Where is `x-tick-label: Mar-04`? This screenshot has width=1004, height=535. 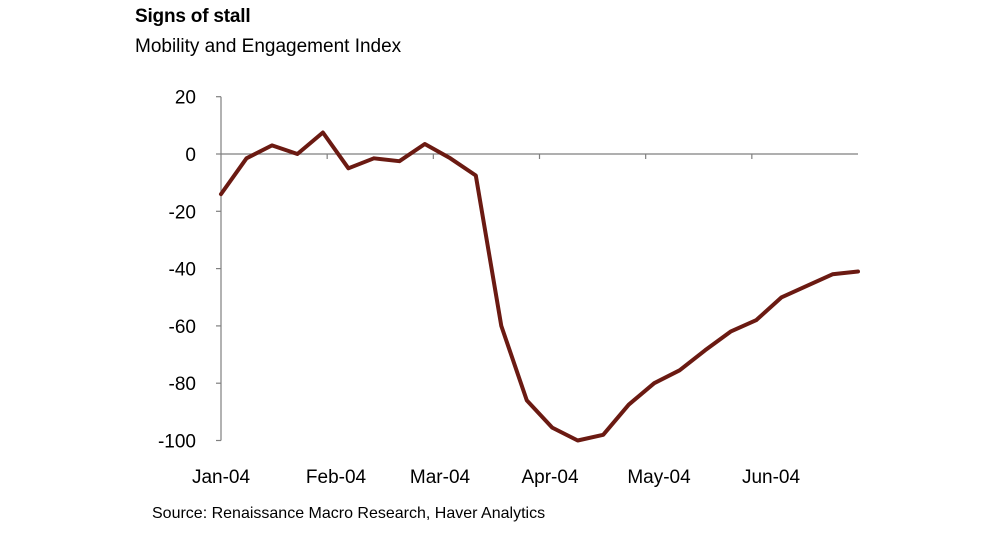
x-tick-label: Mar-04 is located at coordinates (440, 477).